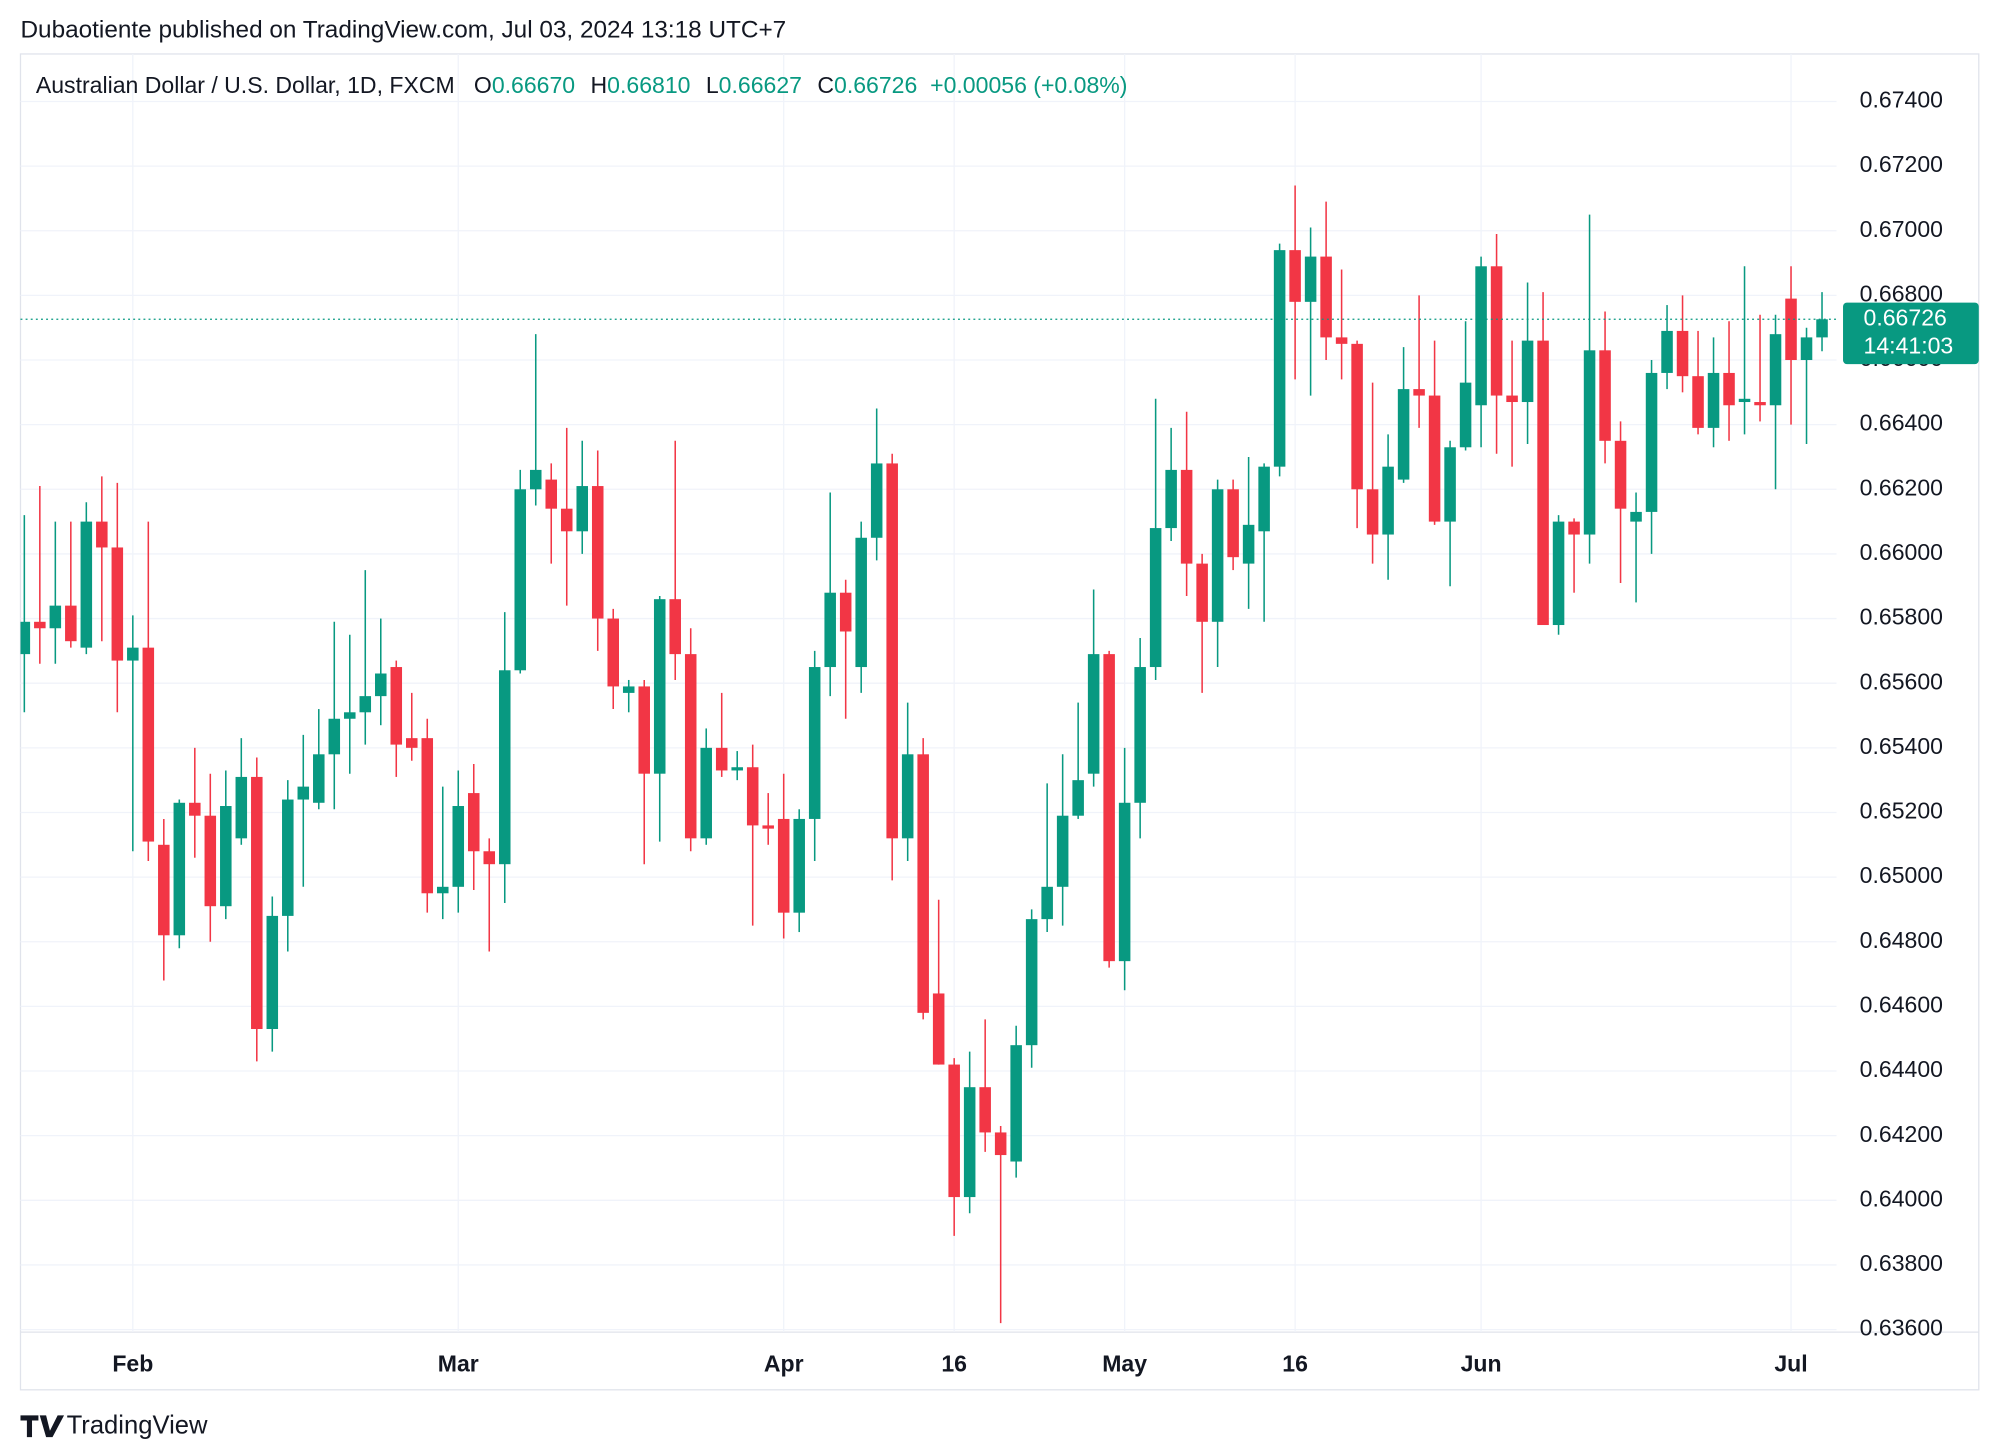 Image resolution: width=1998 pixels, height=1454 pixels. Describe the element at coordinates (1901, 875) in the screenshot. I see `y-tick-label: 0.65000` at that location.